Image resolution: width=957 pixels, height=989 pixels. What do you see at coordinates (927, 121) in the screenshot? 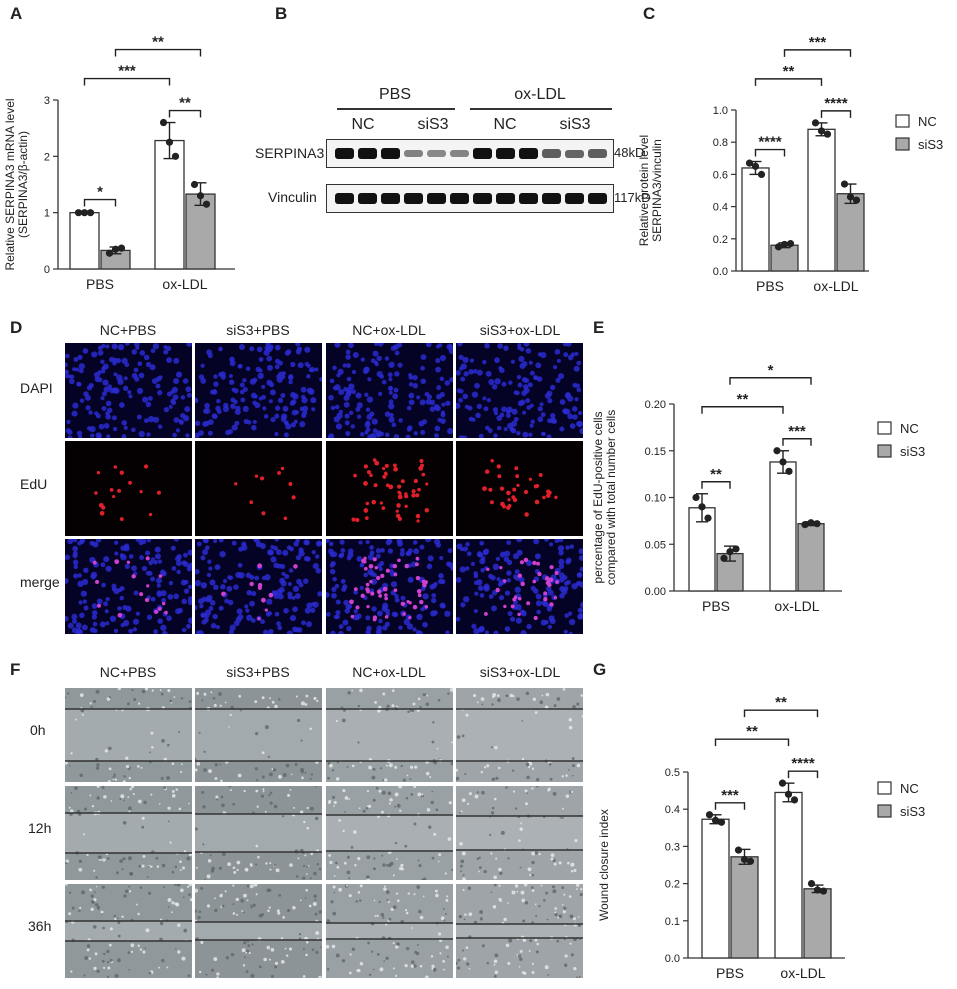
I see `chart-c-legend-nc-label: NC` at bounding box center [927, 121].